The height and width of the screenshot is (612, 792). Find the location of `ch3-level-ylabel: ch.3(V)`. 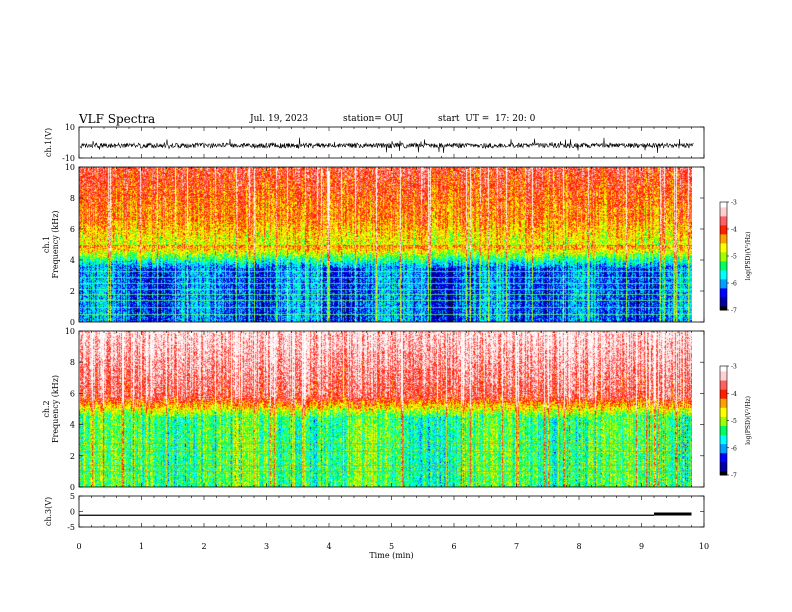

ch3-level-ylabel: ch.3(V) is located at coordinates (48, 511).